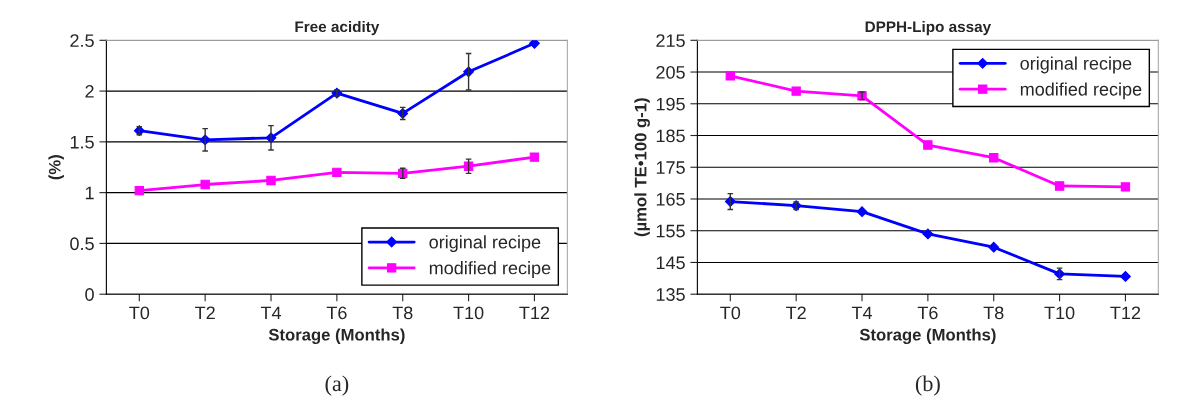  Describe the element at coordinates (928, 28) in the screenshot. I see `chart-title: DPPH-Lipo assay` at that location.